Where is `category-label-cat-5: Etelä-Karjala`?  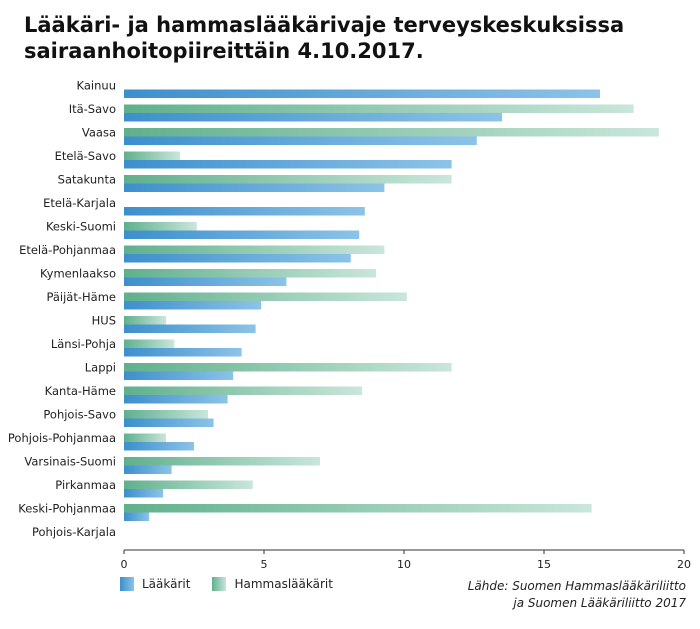
category-label-cat-5: Etelä-Karjala is located at coordinates (79, 203).